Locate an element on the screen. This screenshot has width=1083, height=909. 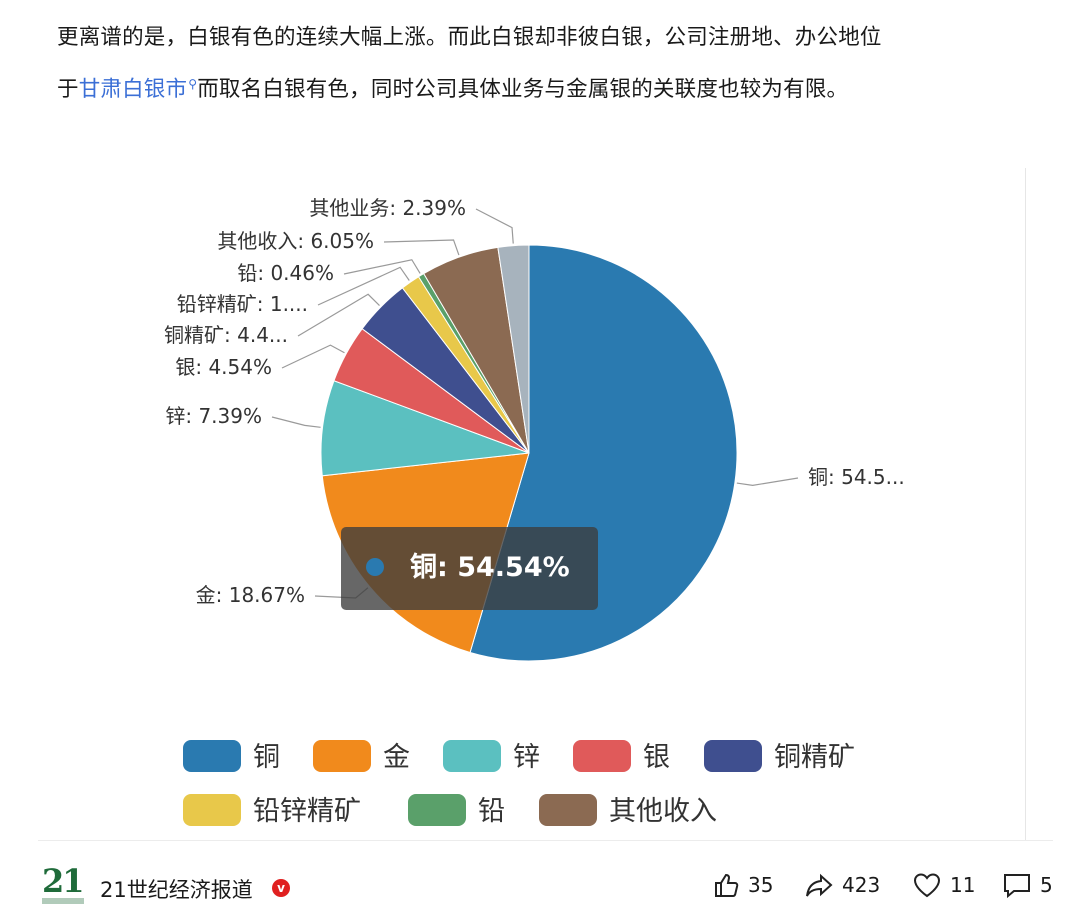
chart-tooltip: 铜: 54.54% is located at coordinates (469, 568).